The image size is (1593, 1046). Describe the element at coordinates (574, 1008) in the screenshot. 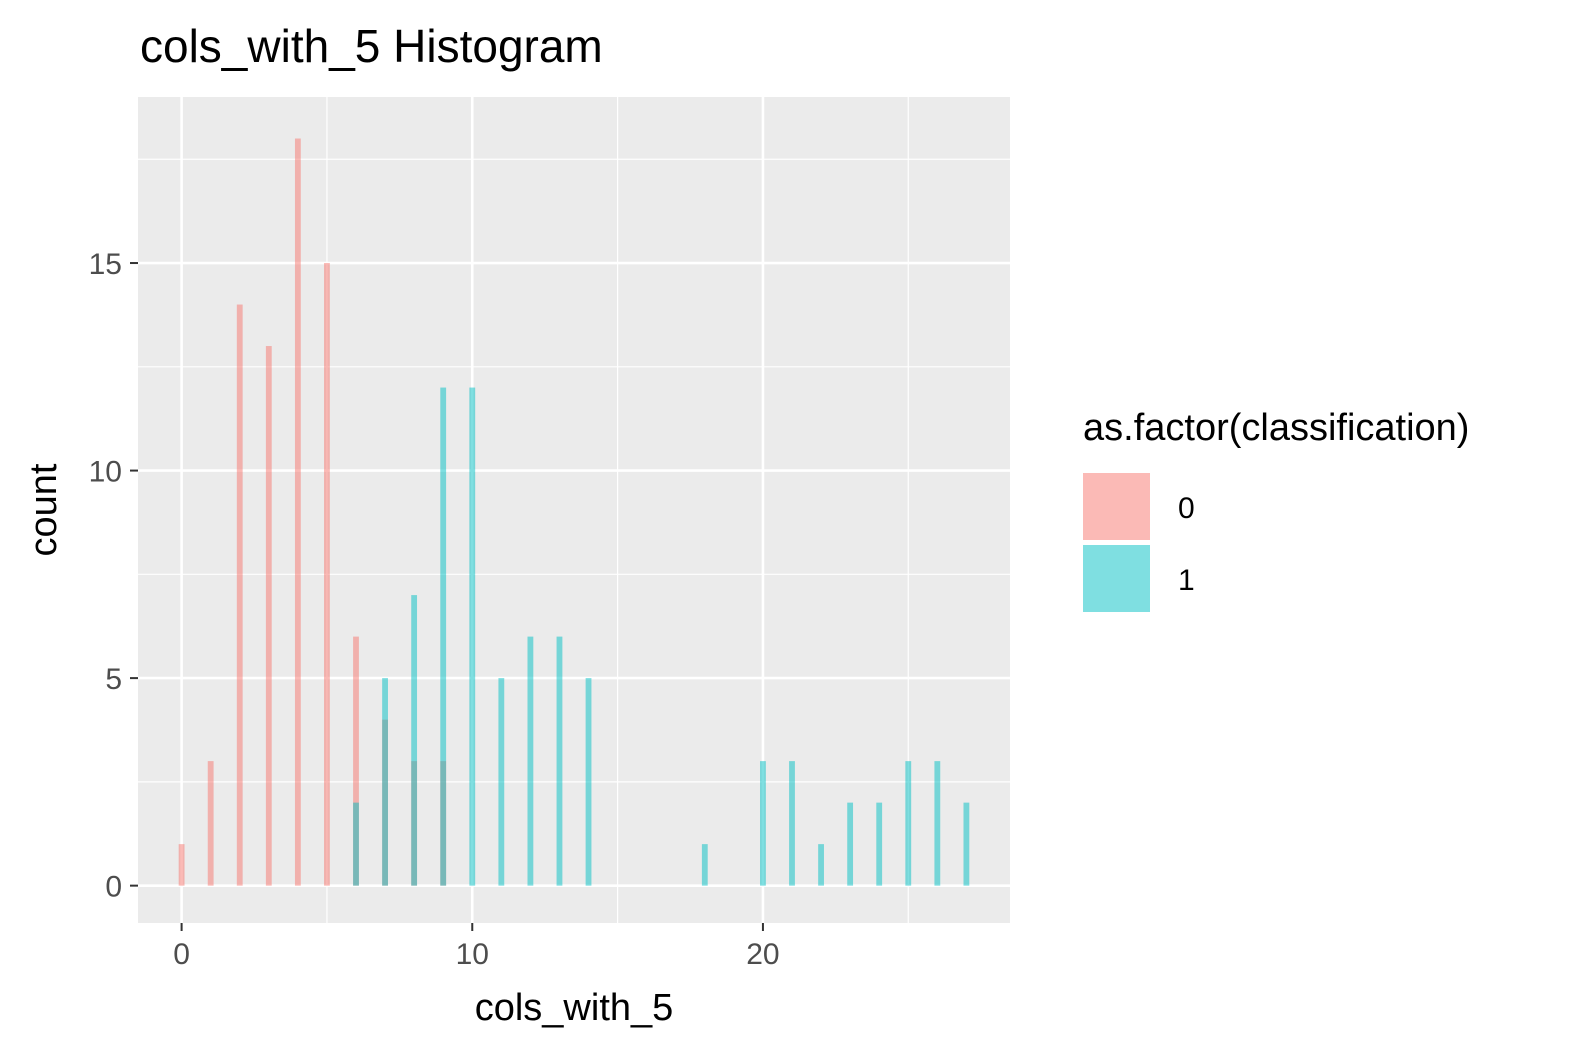

I see `x-axis-title: cols_with_5` at that location.